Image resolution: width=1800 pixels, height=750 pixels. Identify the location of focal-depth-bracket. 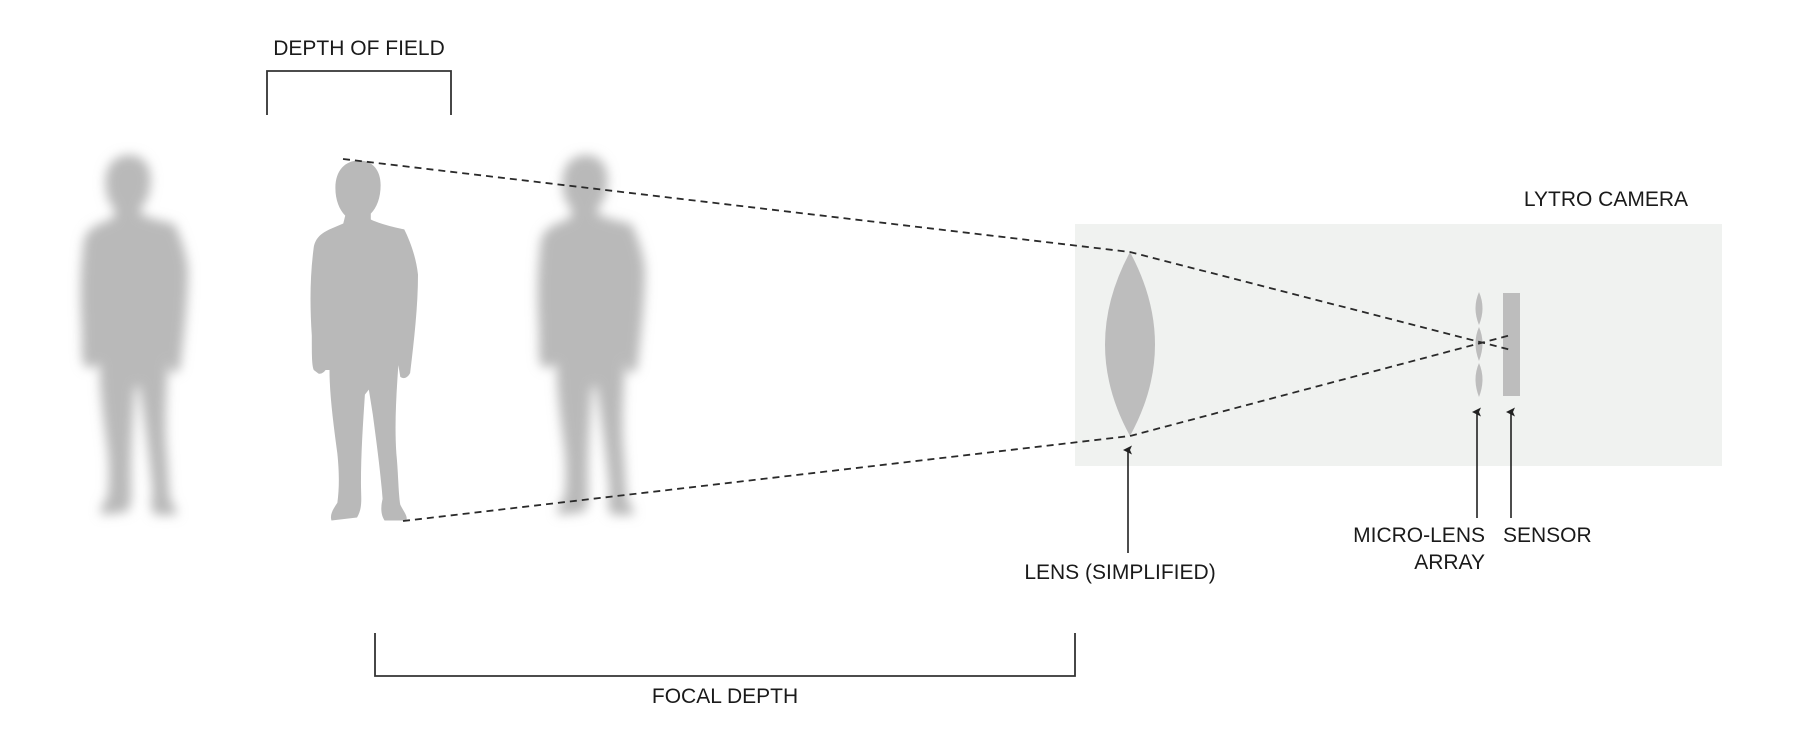
(725, 655).